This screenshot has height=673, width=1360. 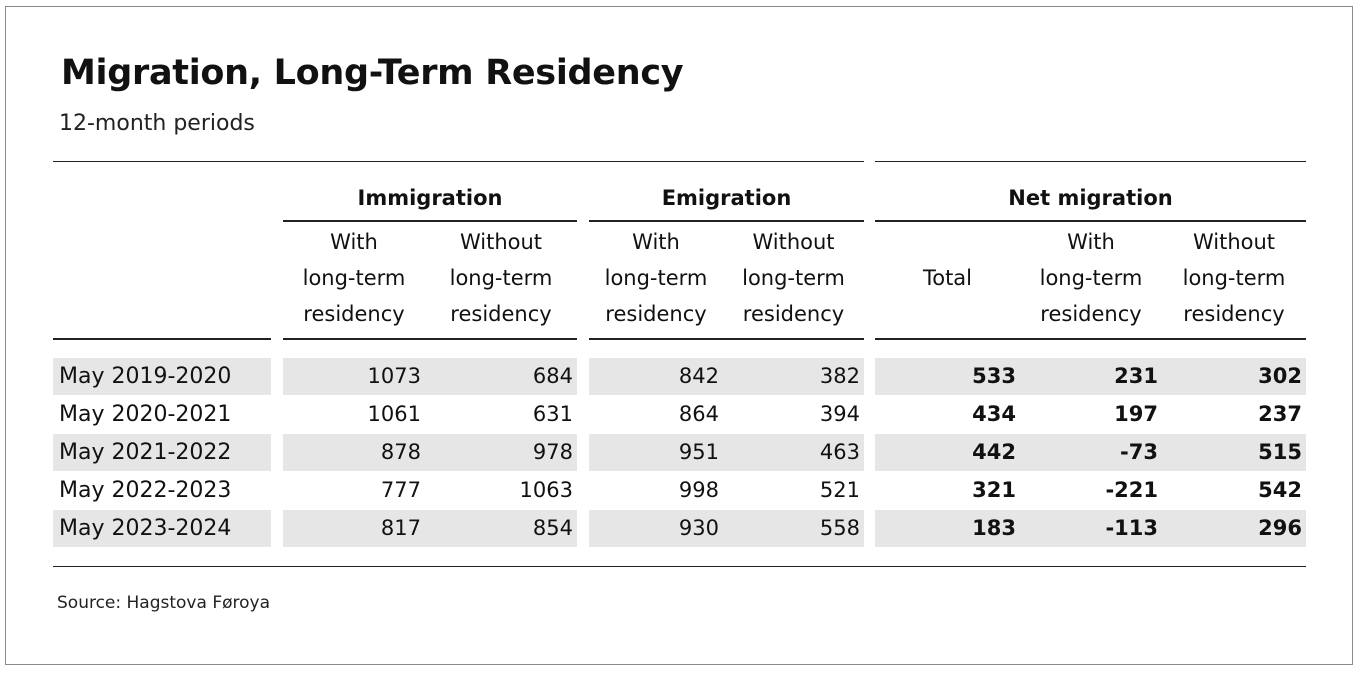 I want to click on column-header-3: Without long-term residency, so click(x=793, y=278).